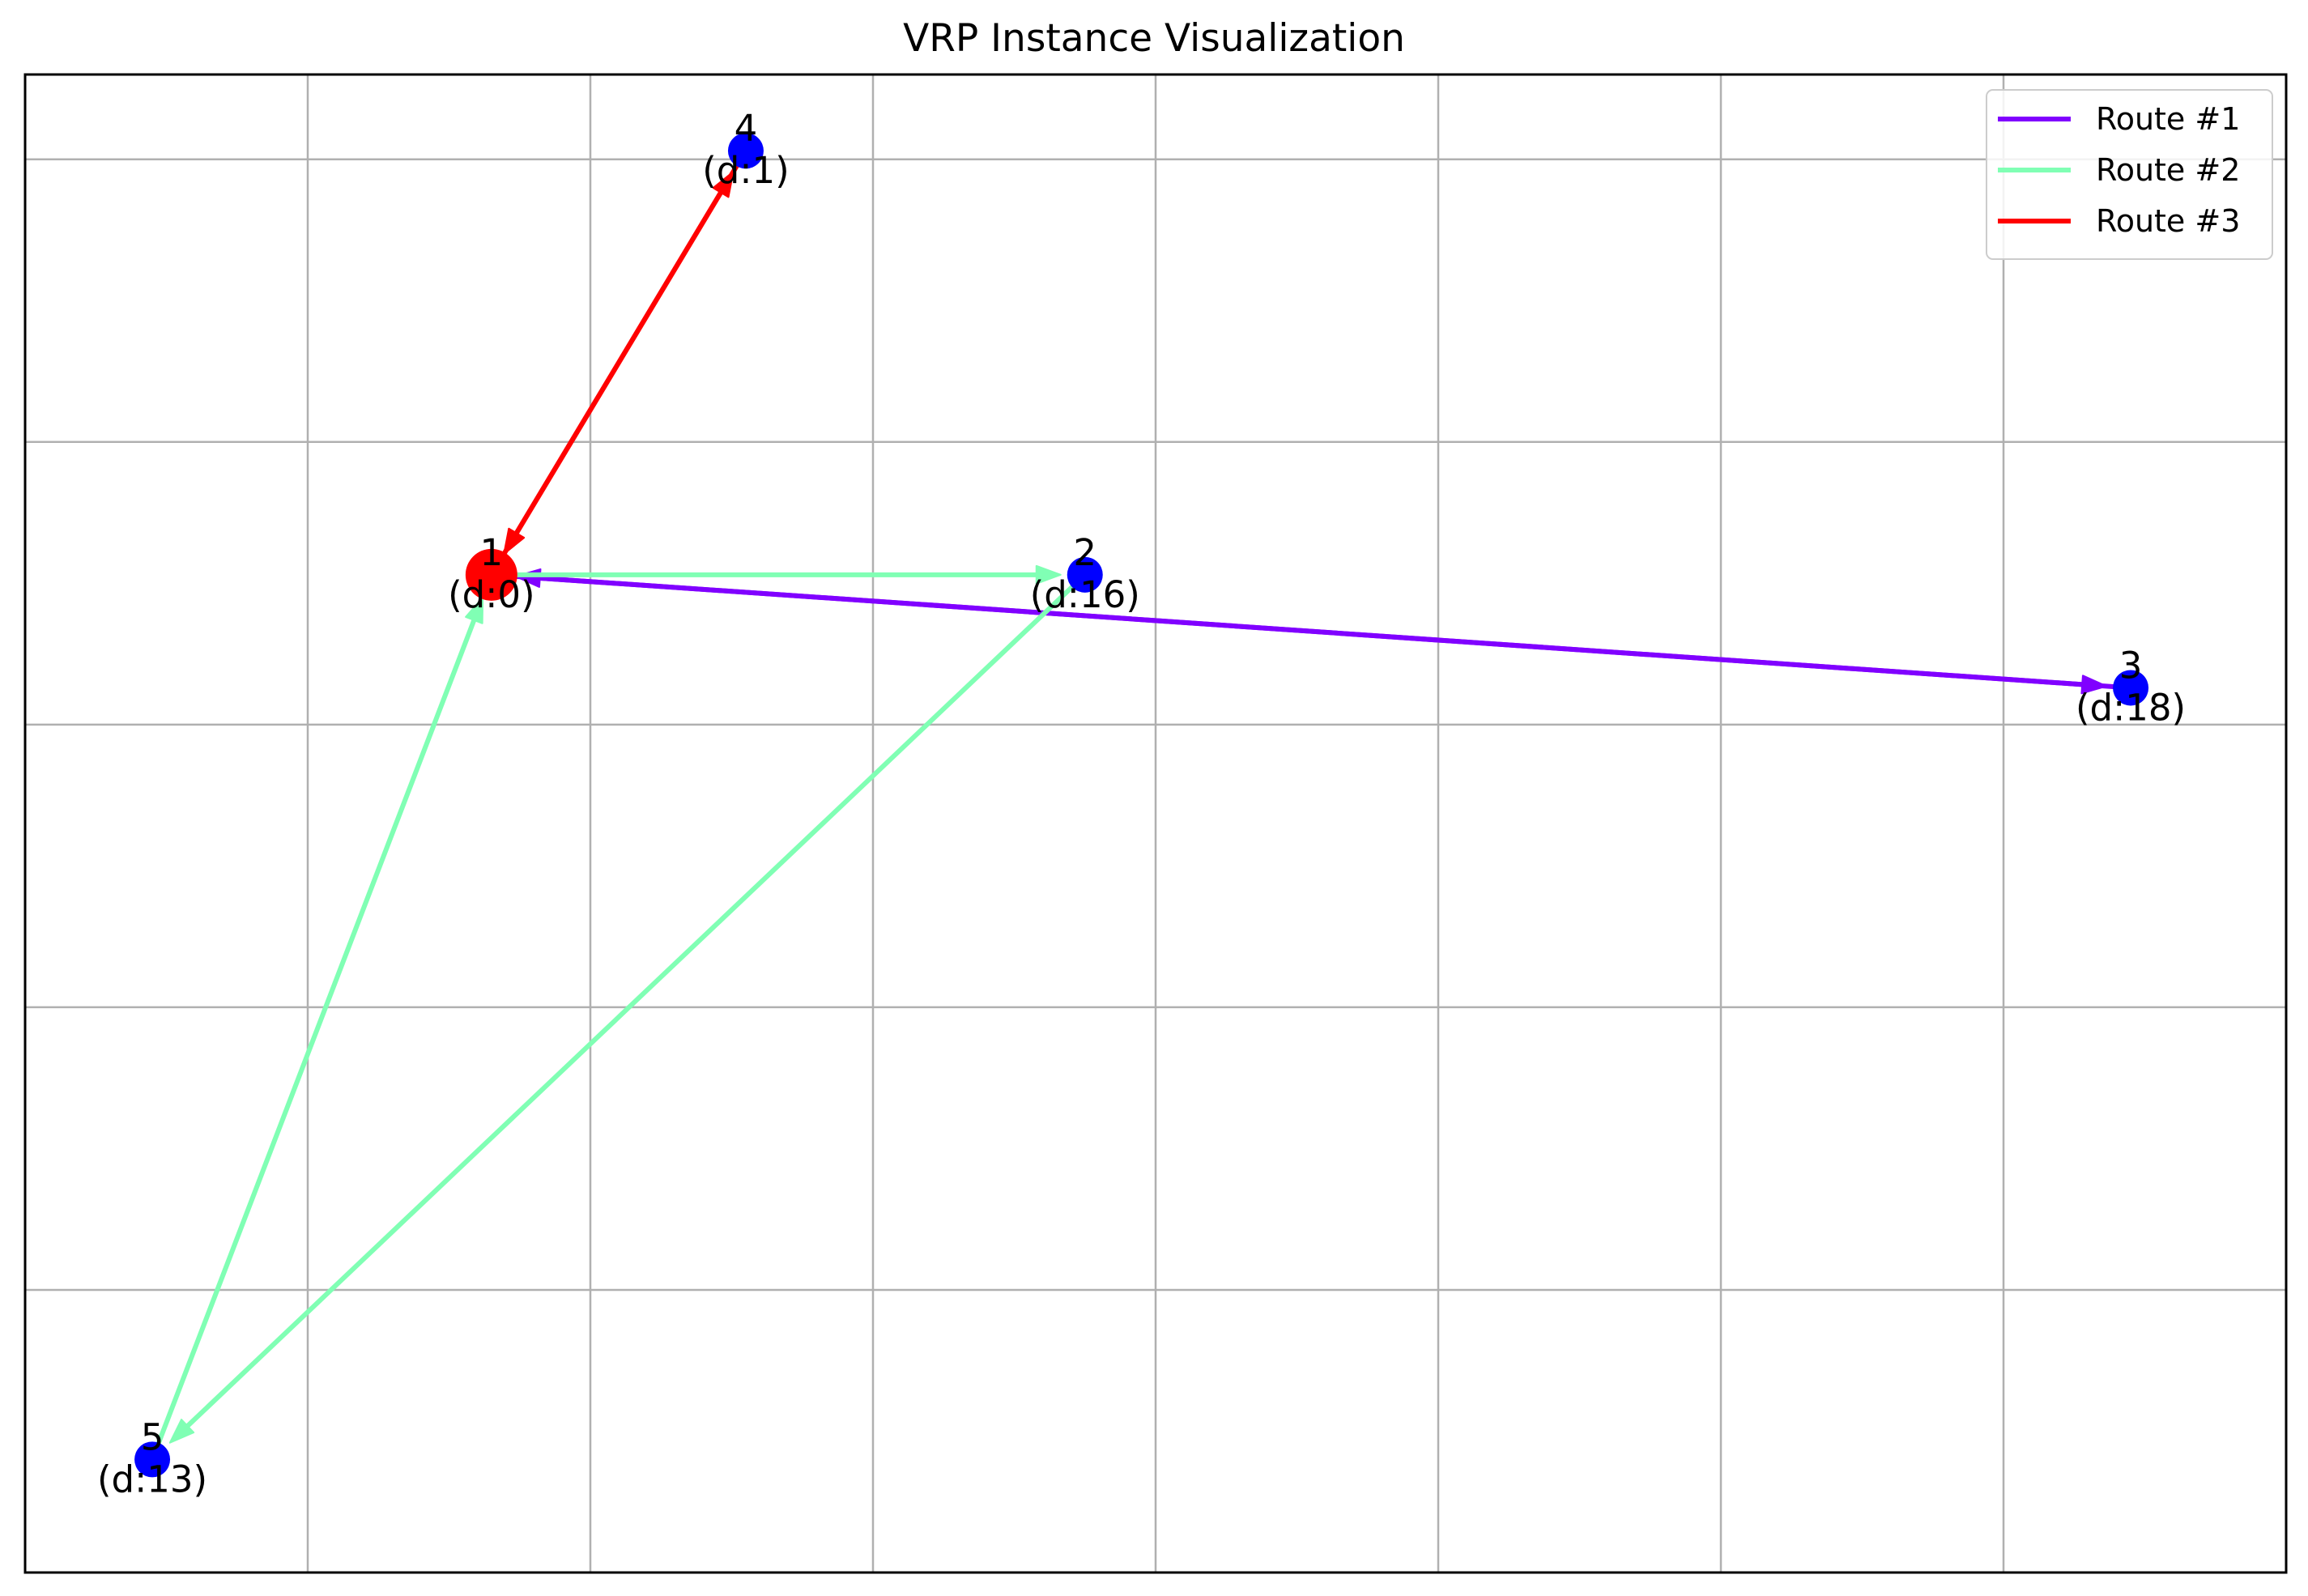 The width and height of the screenshot is (2308, 1596). Describe the element at coordinates (152, 1479) in the screenshot. I see `node-demand-label: (d:13)` at that location.